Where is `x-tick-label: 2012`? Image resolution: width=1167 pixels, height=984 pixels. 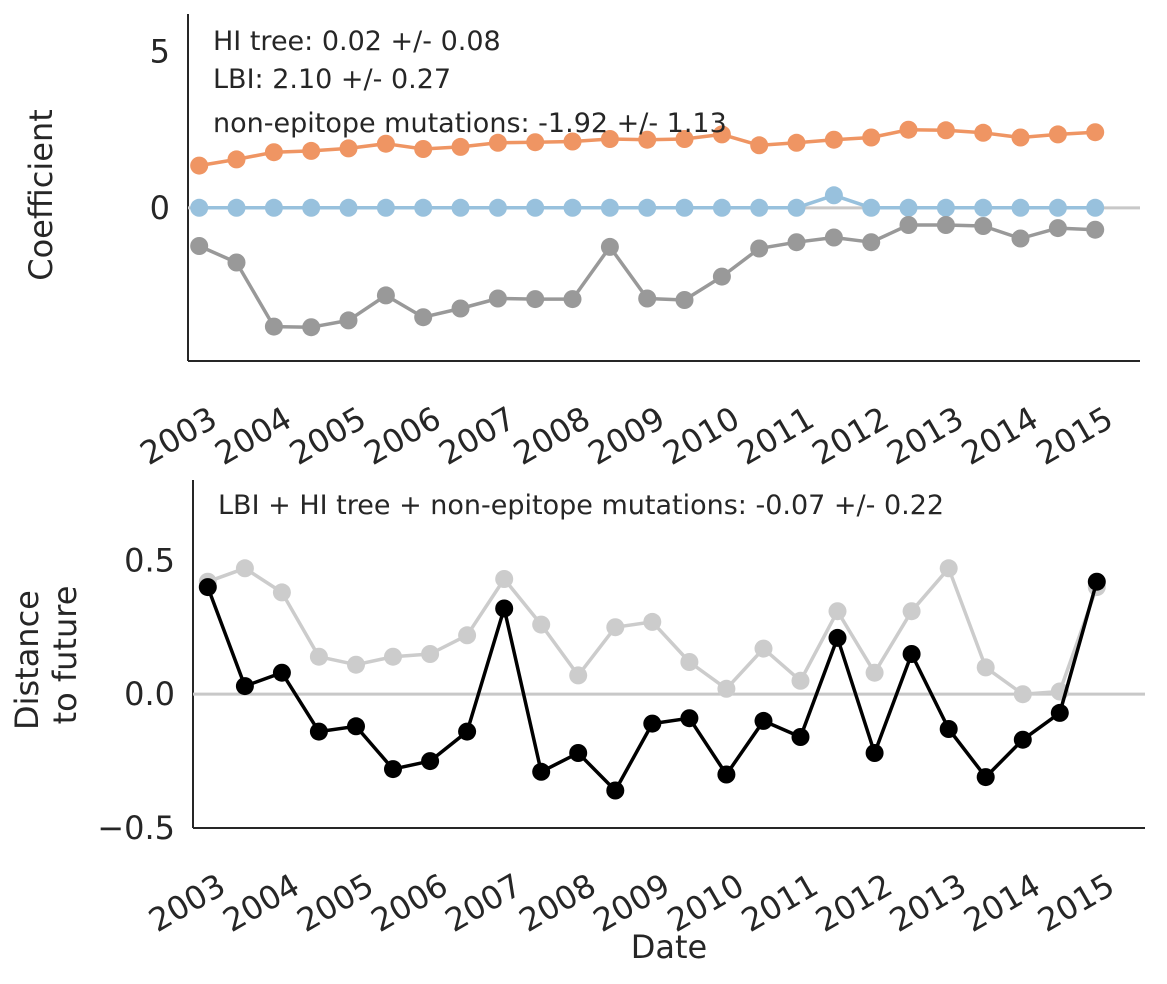
x-tick-label: 2012 is located at coordinates (854, 903).